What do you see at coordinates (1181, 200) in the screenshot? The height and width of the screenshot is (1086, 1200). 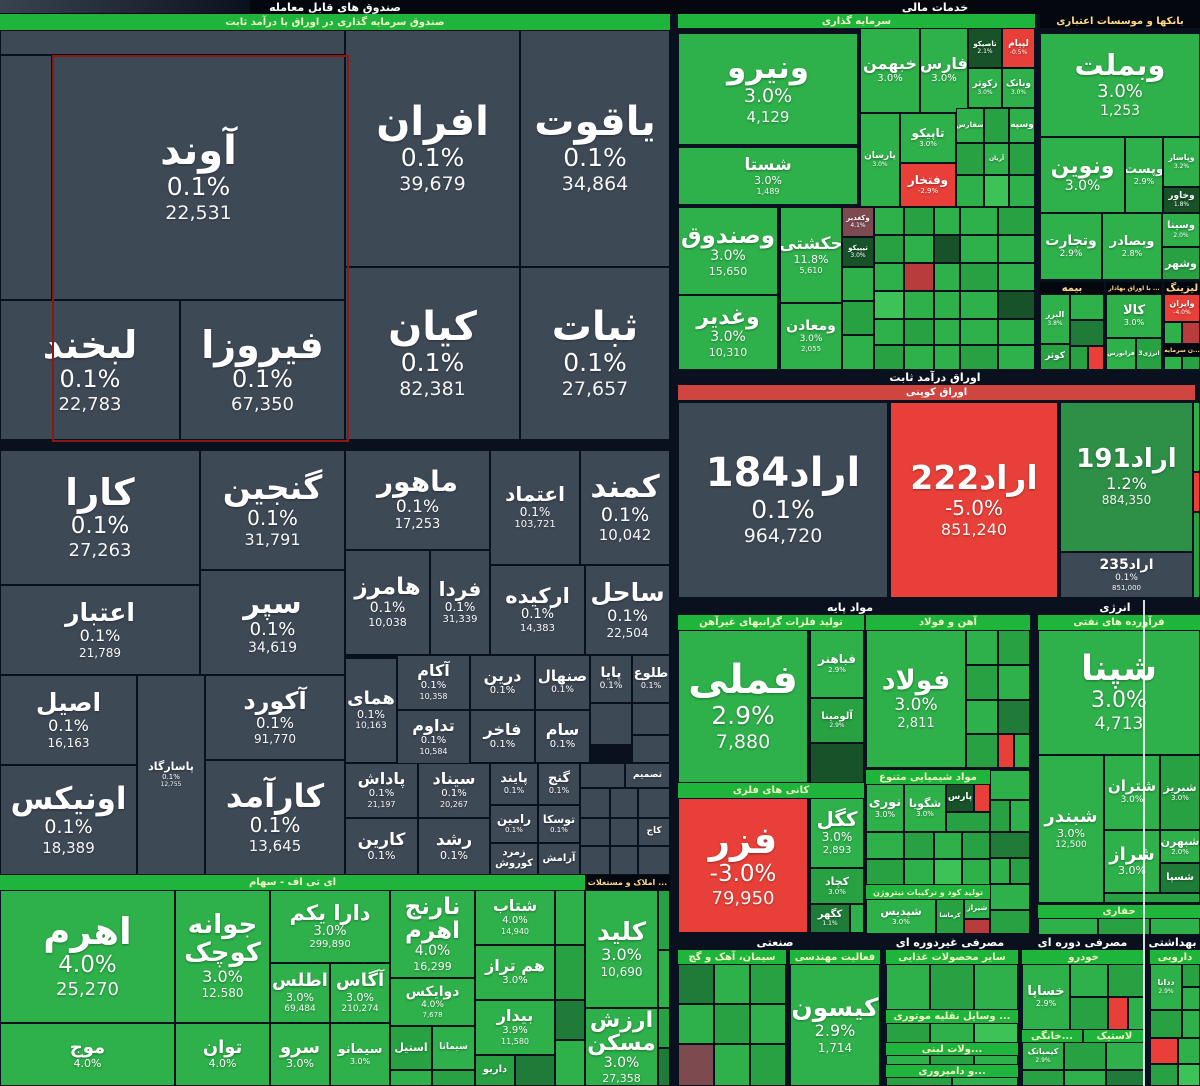 I see `tile-وخاور: وخاور 1.8%` at bounding box center [1181, 200].